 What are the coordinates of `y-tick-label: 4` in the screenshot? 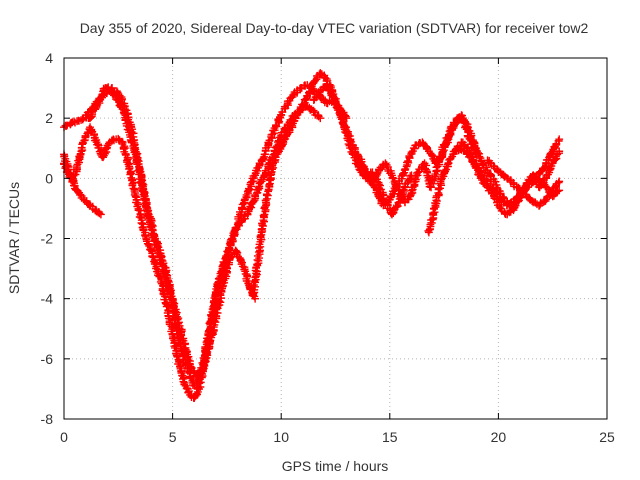 It's located at (49, 58).